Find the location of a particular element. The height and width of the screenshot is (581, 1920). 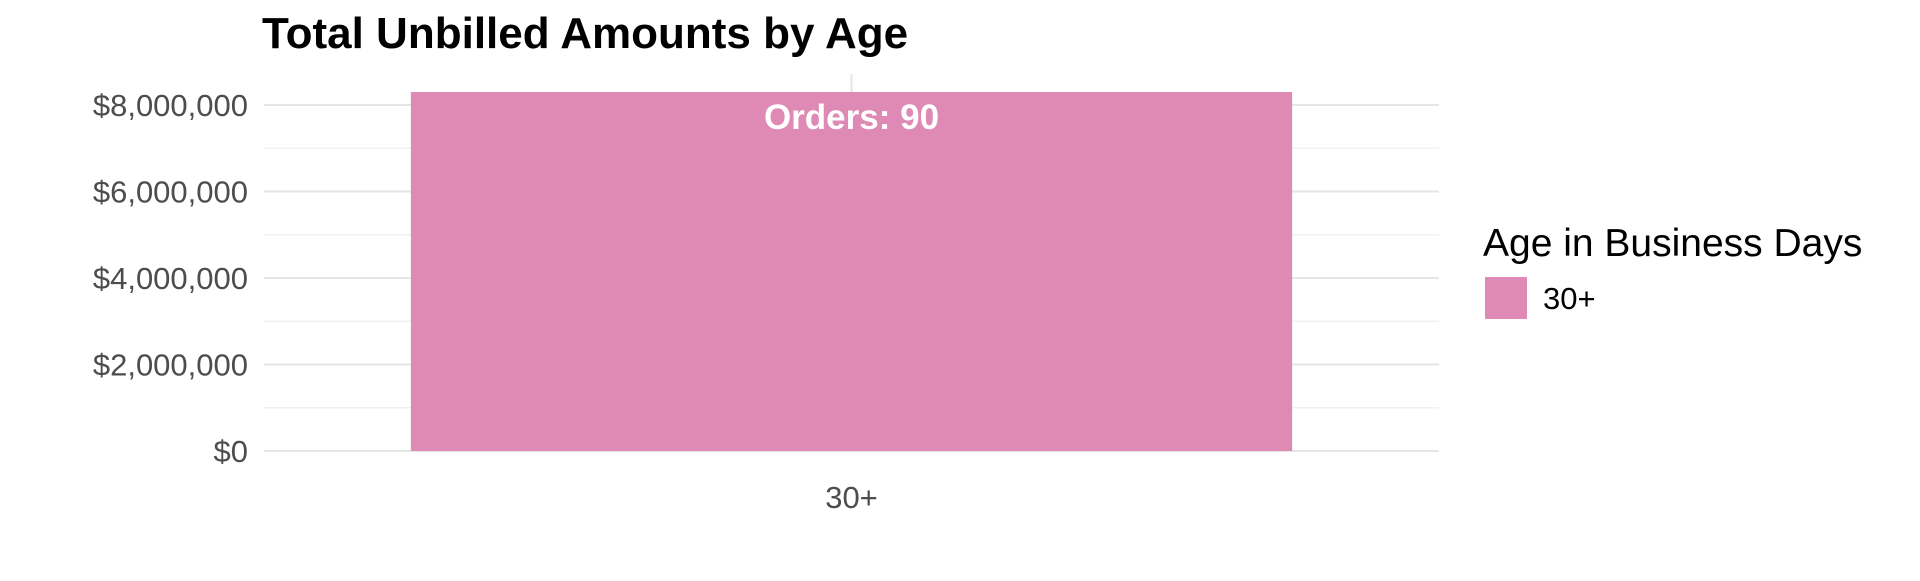

x-tick-label: 30+ is located at coordinates (851, 497).